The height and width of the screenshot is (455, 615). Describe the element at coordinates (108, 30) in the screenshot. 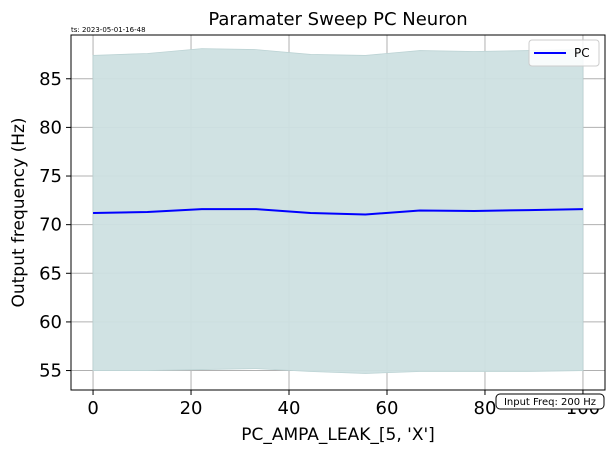

I see `timestamp: ts: 2023-05-01-16-48` at that location.